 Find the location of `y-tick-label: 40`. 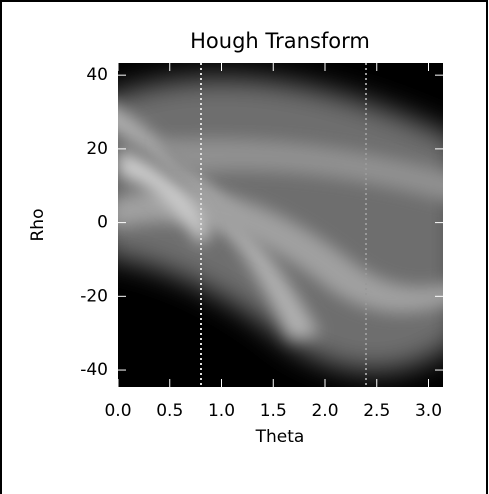

y-tick-label: 40 is located at coordinates (97, 75).